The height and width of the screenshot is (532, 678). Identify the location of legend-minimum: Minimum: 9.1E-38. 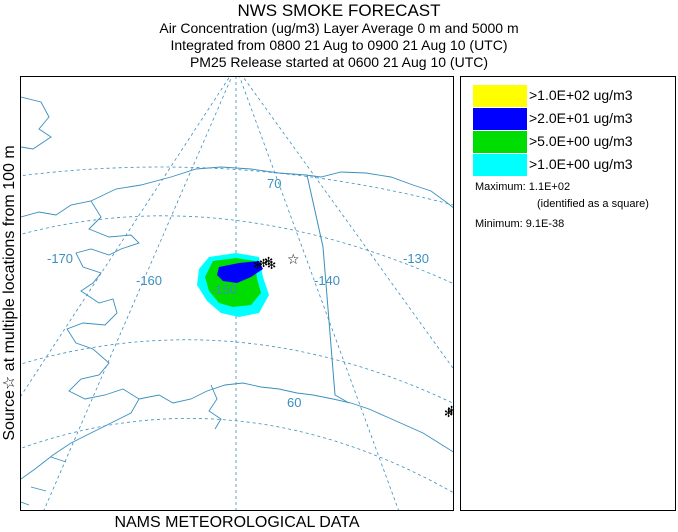
(520, 224).